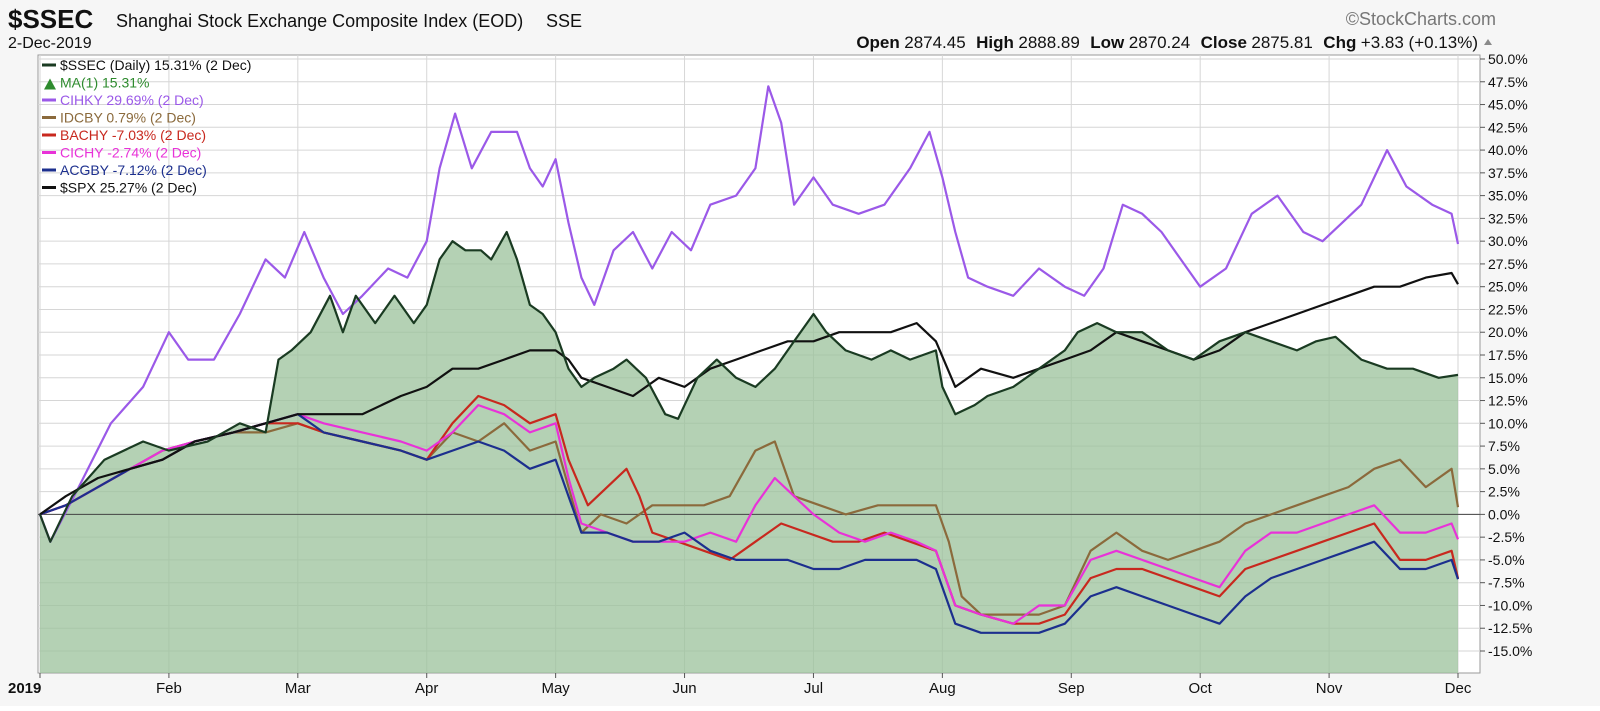 The image size is (1600, 711). Describe the element at coordinates (1508, 173) in the screenshot. I see `y-tick-label: 37.5%` at that location.